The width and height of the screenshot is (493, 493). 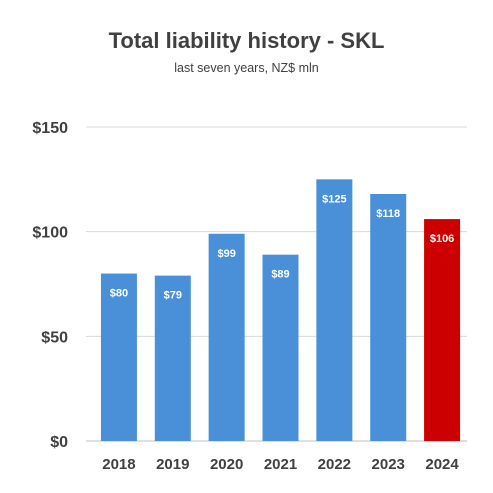 I want to click on bar-2021, so click(x=280, y=347).